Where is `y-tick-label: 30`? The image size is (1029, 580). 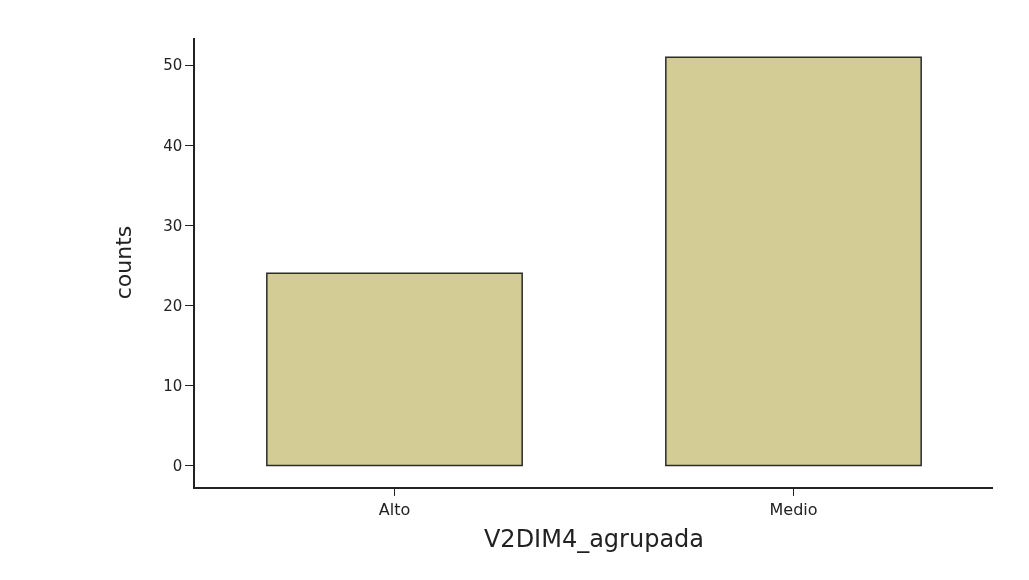 y-tick-label: 30 is located at coordinates (173, 225).